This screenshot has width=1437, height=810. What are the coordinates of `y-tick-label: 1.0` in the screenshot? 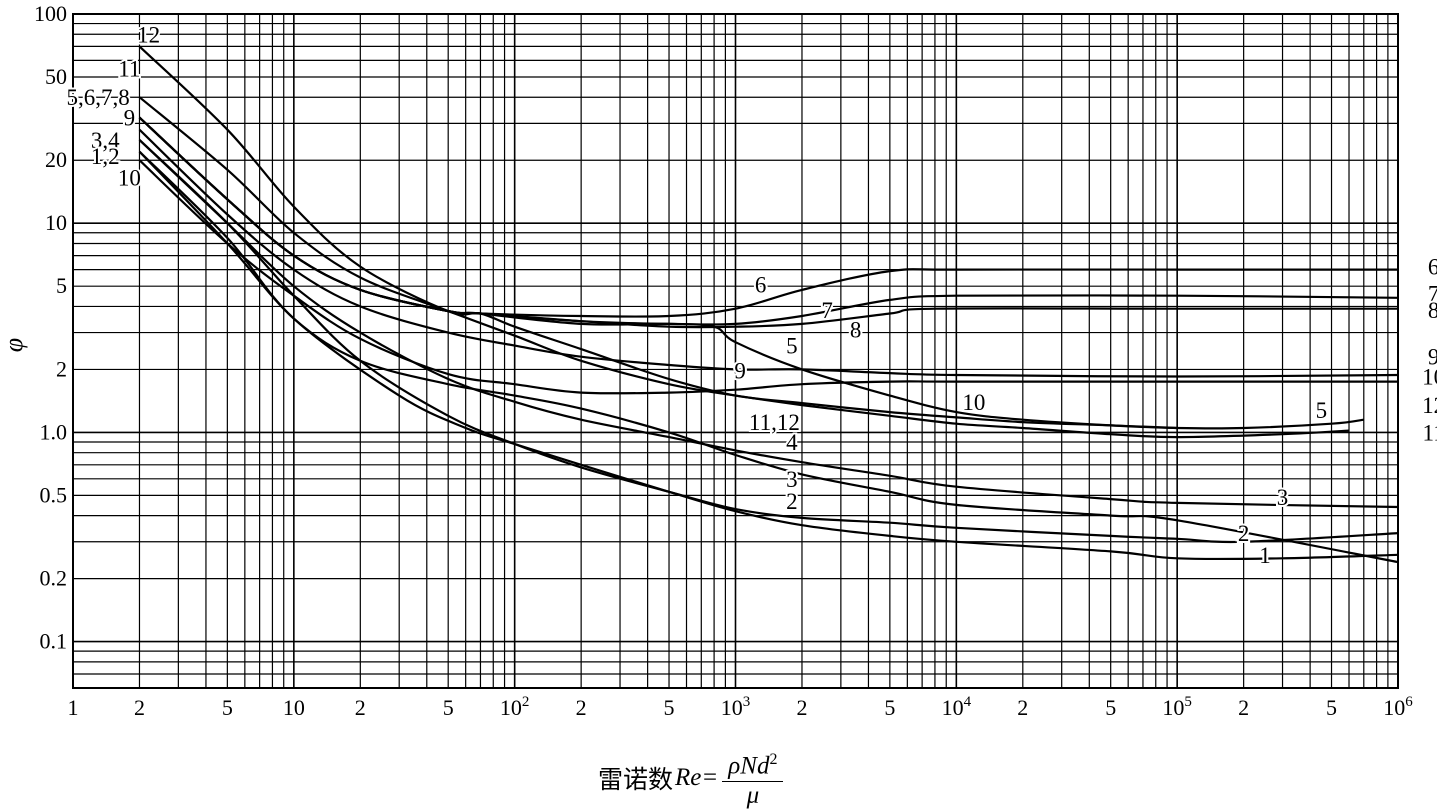 It's located at (54, 431).